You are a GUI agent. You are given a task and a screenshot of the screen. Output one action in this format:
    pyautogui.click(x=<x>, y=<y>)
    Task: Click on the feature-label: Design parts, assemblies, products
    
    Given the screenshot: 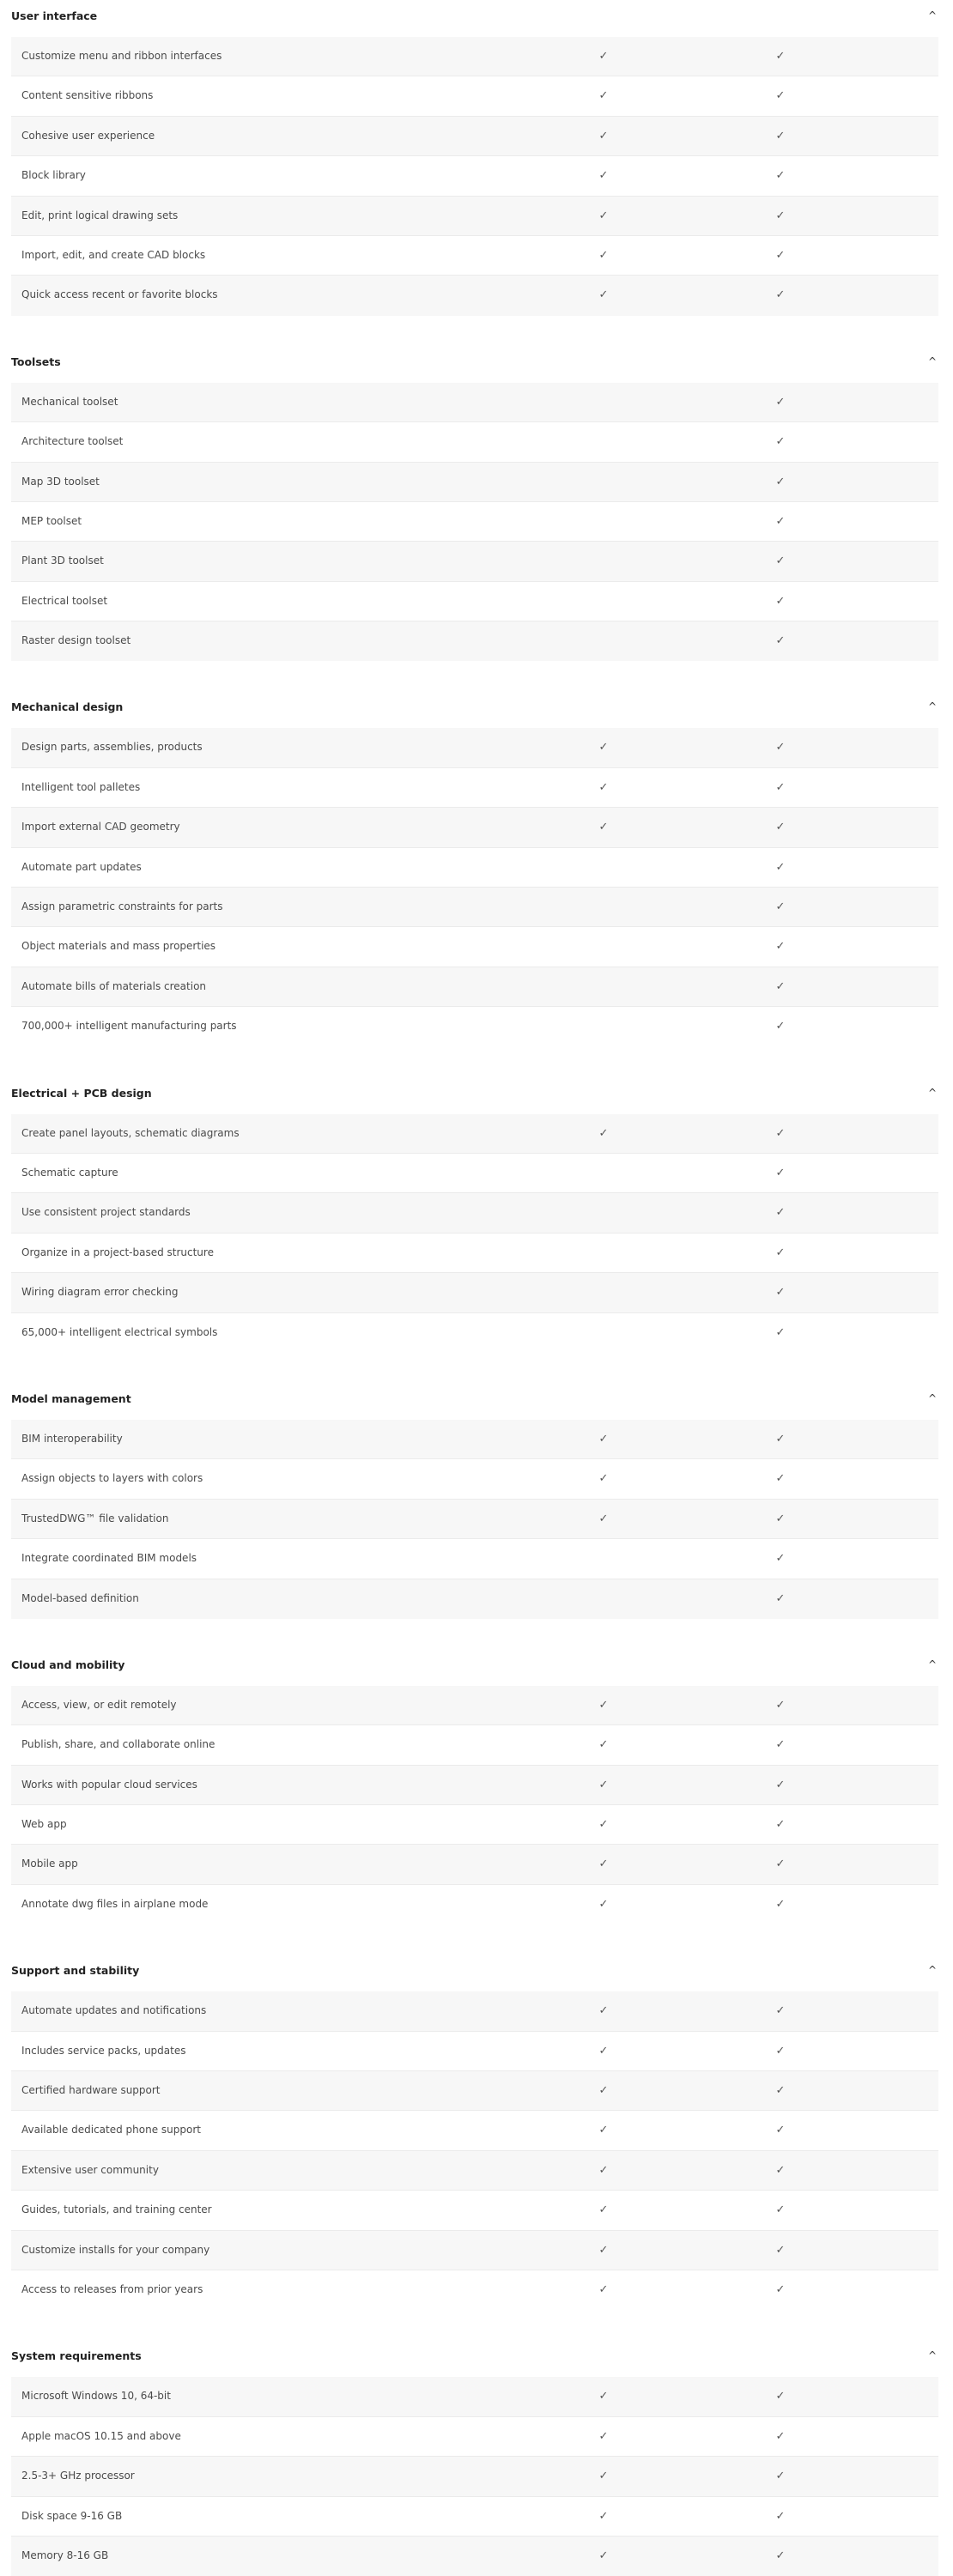 What is the action you would take?
    pyautogui.click(x=112, y=747)
    